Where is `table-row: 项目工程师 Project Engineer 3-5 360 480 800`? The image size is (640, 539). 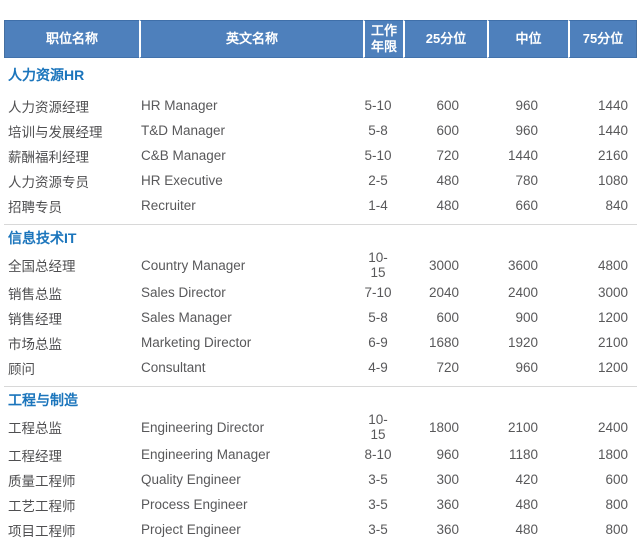 table-row: 项目工程师 Project Engineer 3-5 360 480 800 is located at coordinates (320, 528).